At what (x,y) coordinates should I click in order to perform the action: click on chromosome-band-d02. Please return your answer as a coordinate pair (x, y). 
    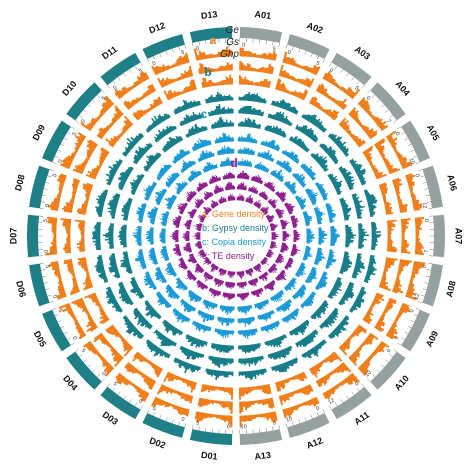
    Looking at the image, I should click on (163, 425).